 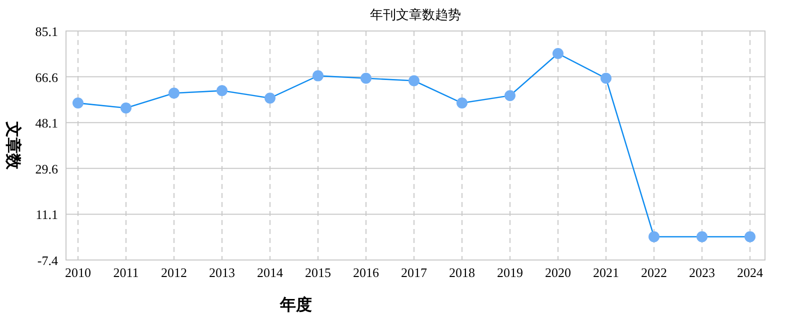 What do you see at coordinates (13, 145) in the screenshot?
I see `y-axis-title: 文章数` at bounding box center [13, 145].